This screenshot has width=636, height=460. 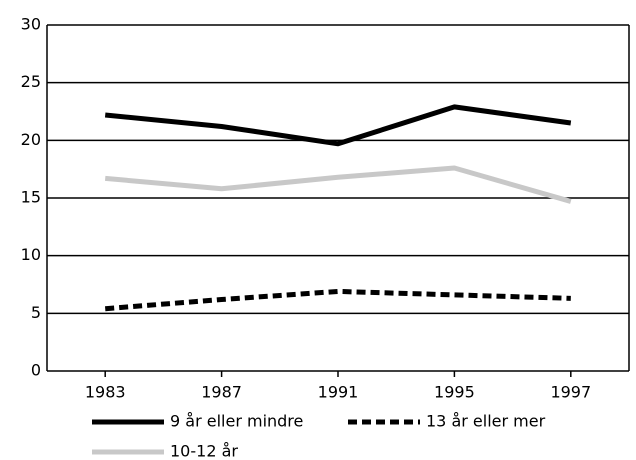 What do you see at coordinates (486, 421) in the screenshot?
I see `legend-label: 13 år eller mer` at bounding box center [486, 421].